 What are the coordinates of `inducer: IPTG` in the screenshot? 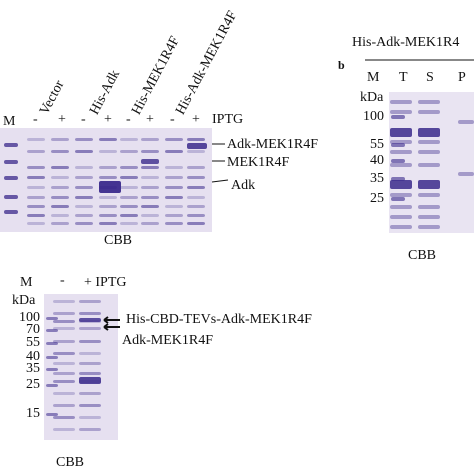 It's located at (227, 119).